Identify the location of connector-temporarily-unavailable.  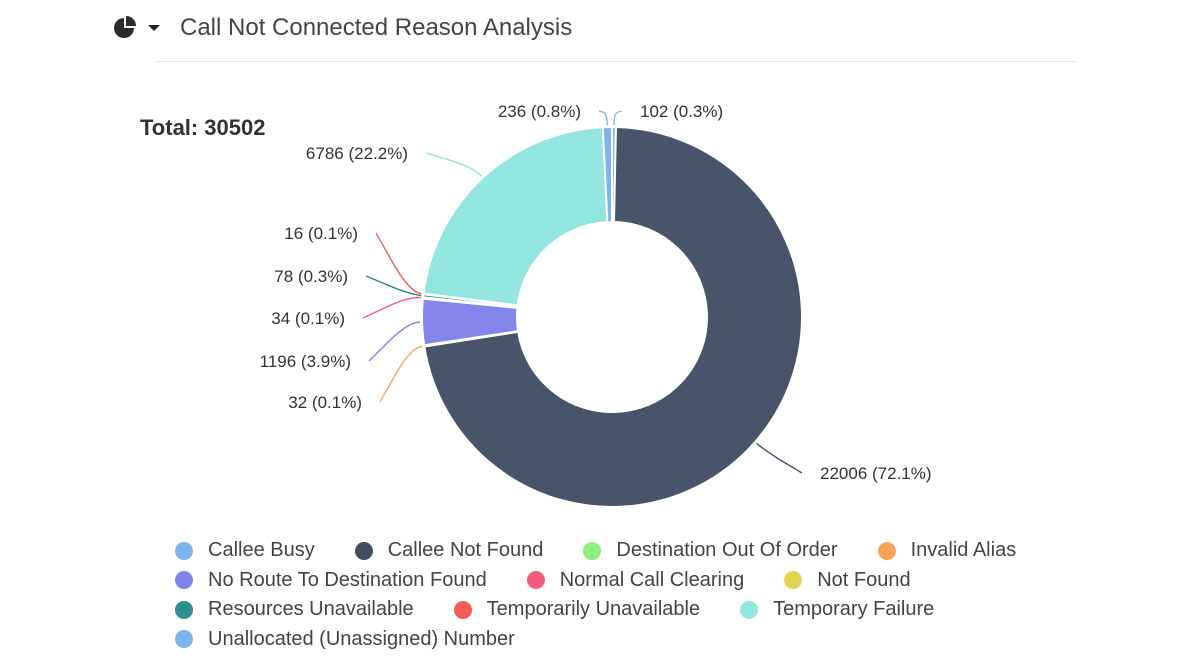
(398, 263).